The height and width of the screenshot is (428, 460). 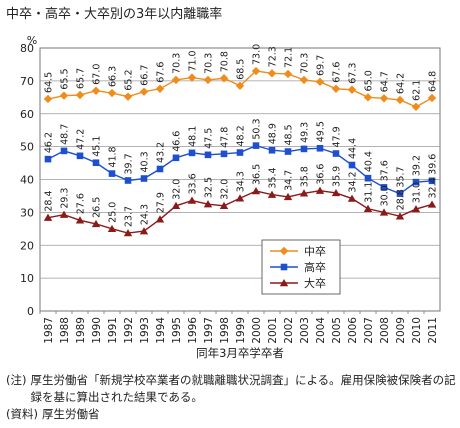 I want to click on data-label: 72.1, so click(x=289, y=57).